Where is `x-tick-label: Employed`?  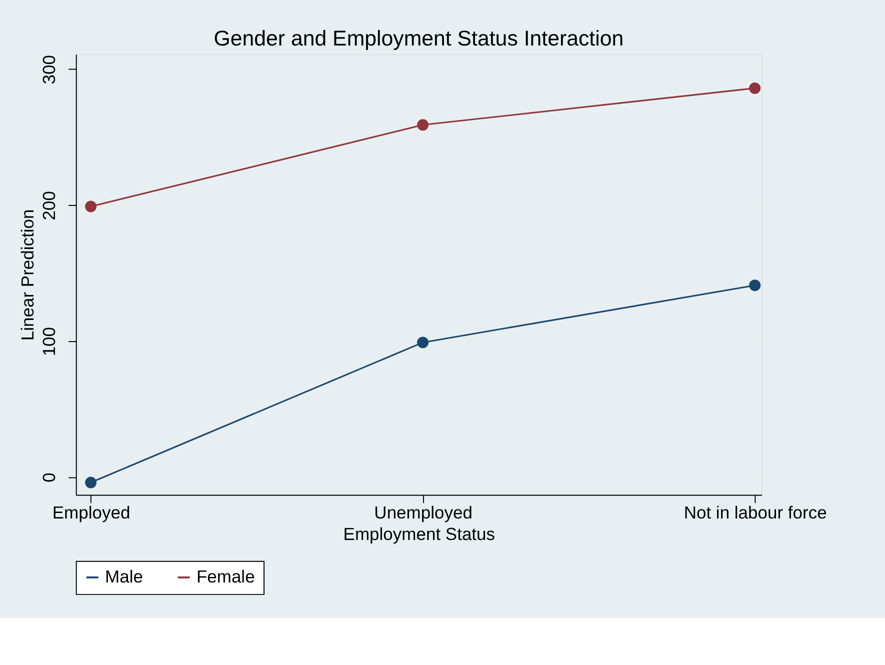
x-tick-label: Employed is located at coordinates (91, 512).